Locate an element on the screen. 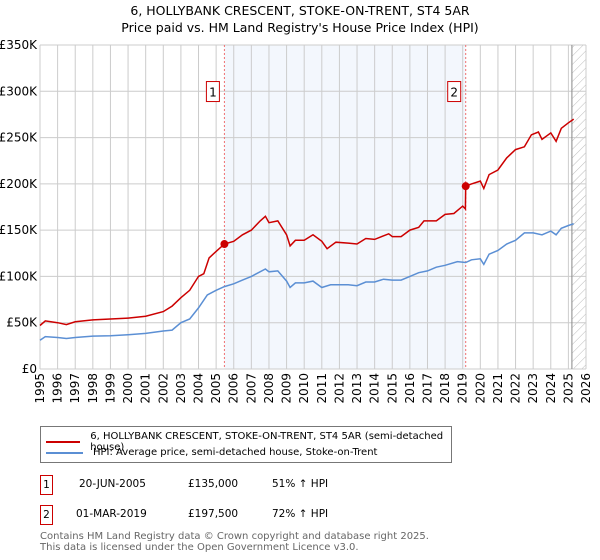 The width and height of the screenshot is (600, 560). blue-line-swatch is located at coordinates (64, 452).